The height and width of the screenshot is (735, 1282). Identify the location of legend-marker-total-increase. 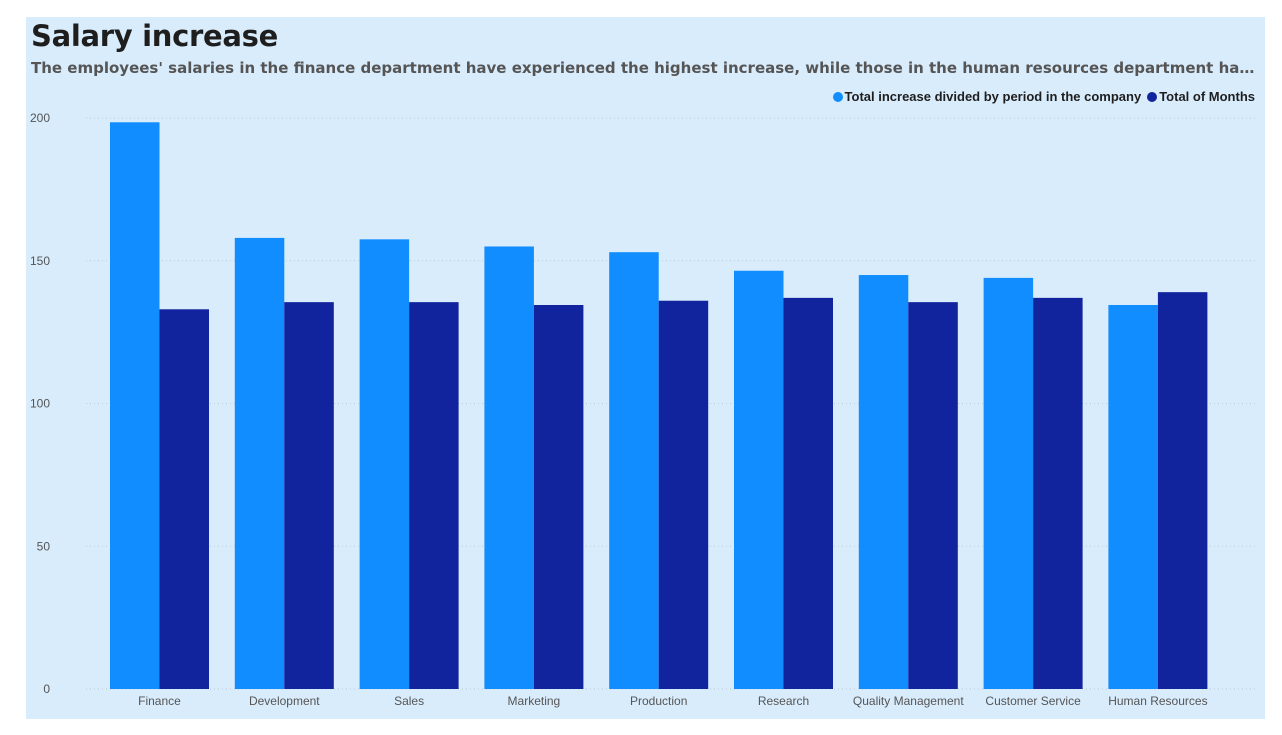
(837, 96).